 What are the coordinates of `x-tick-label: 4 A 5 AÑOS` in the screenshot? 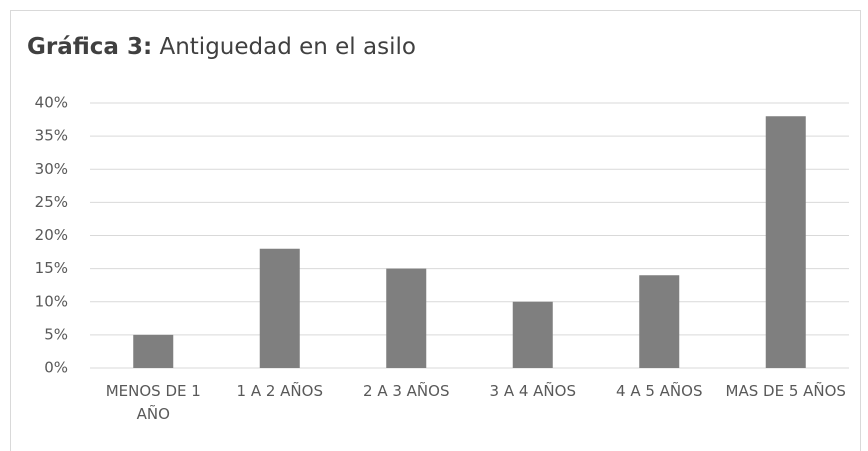 It's located at (659, 391).